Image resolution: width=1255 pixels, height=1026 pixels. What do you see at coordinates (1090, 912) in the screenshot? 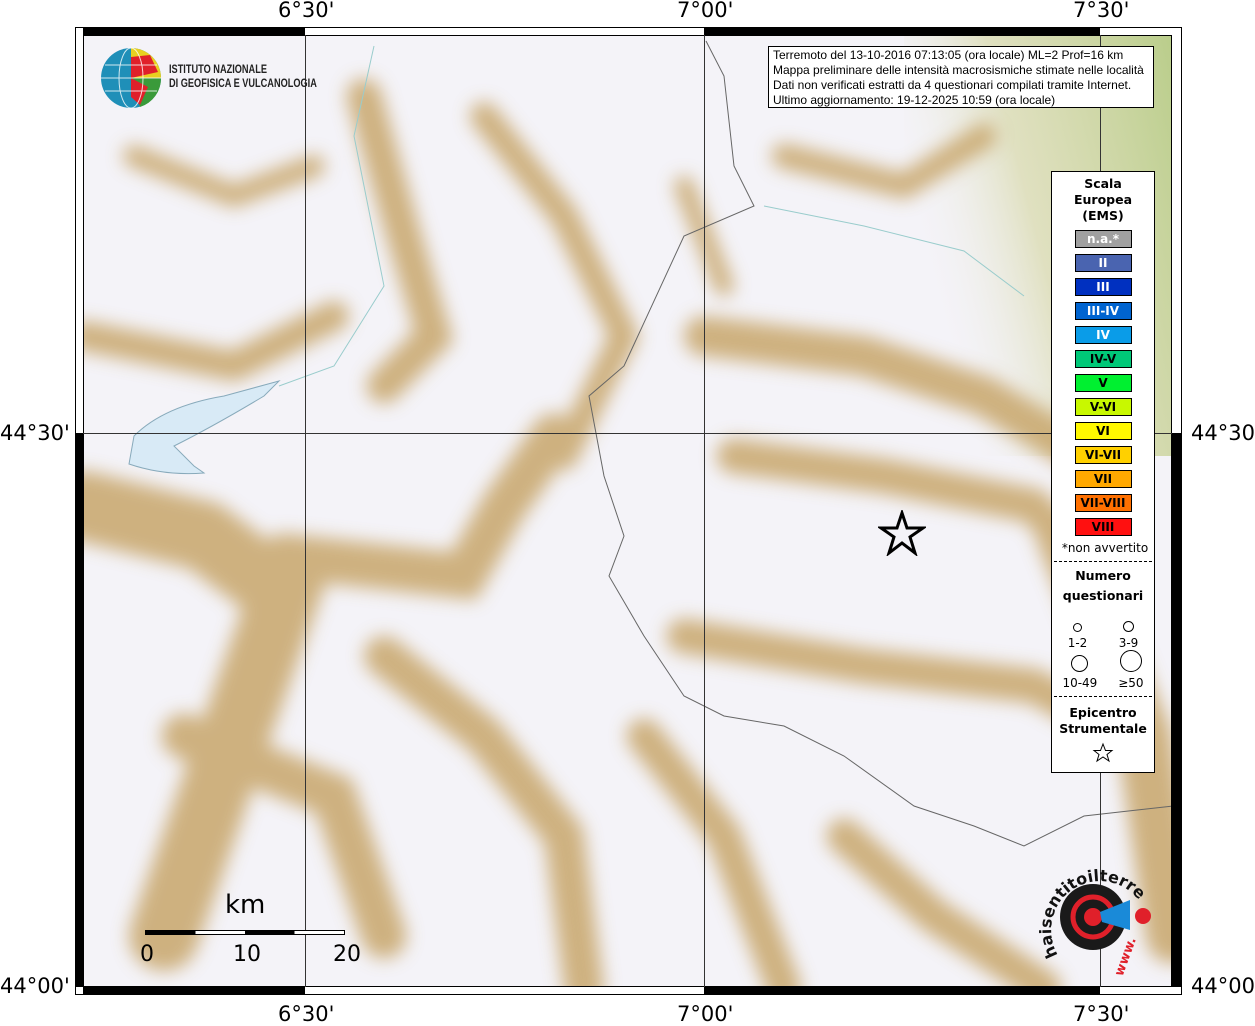
I see `hsit-logo: haisentitoilterremoto.it www.` at bounding box center [1090, 912].